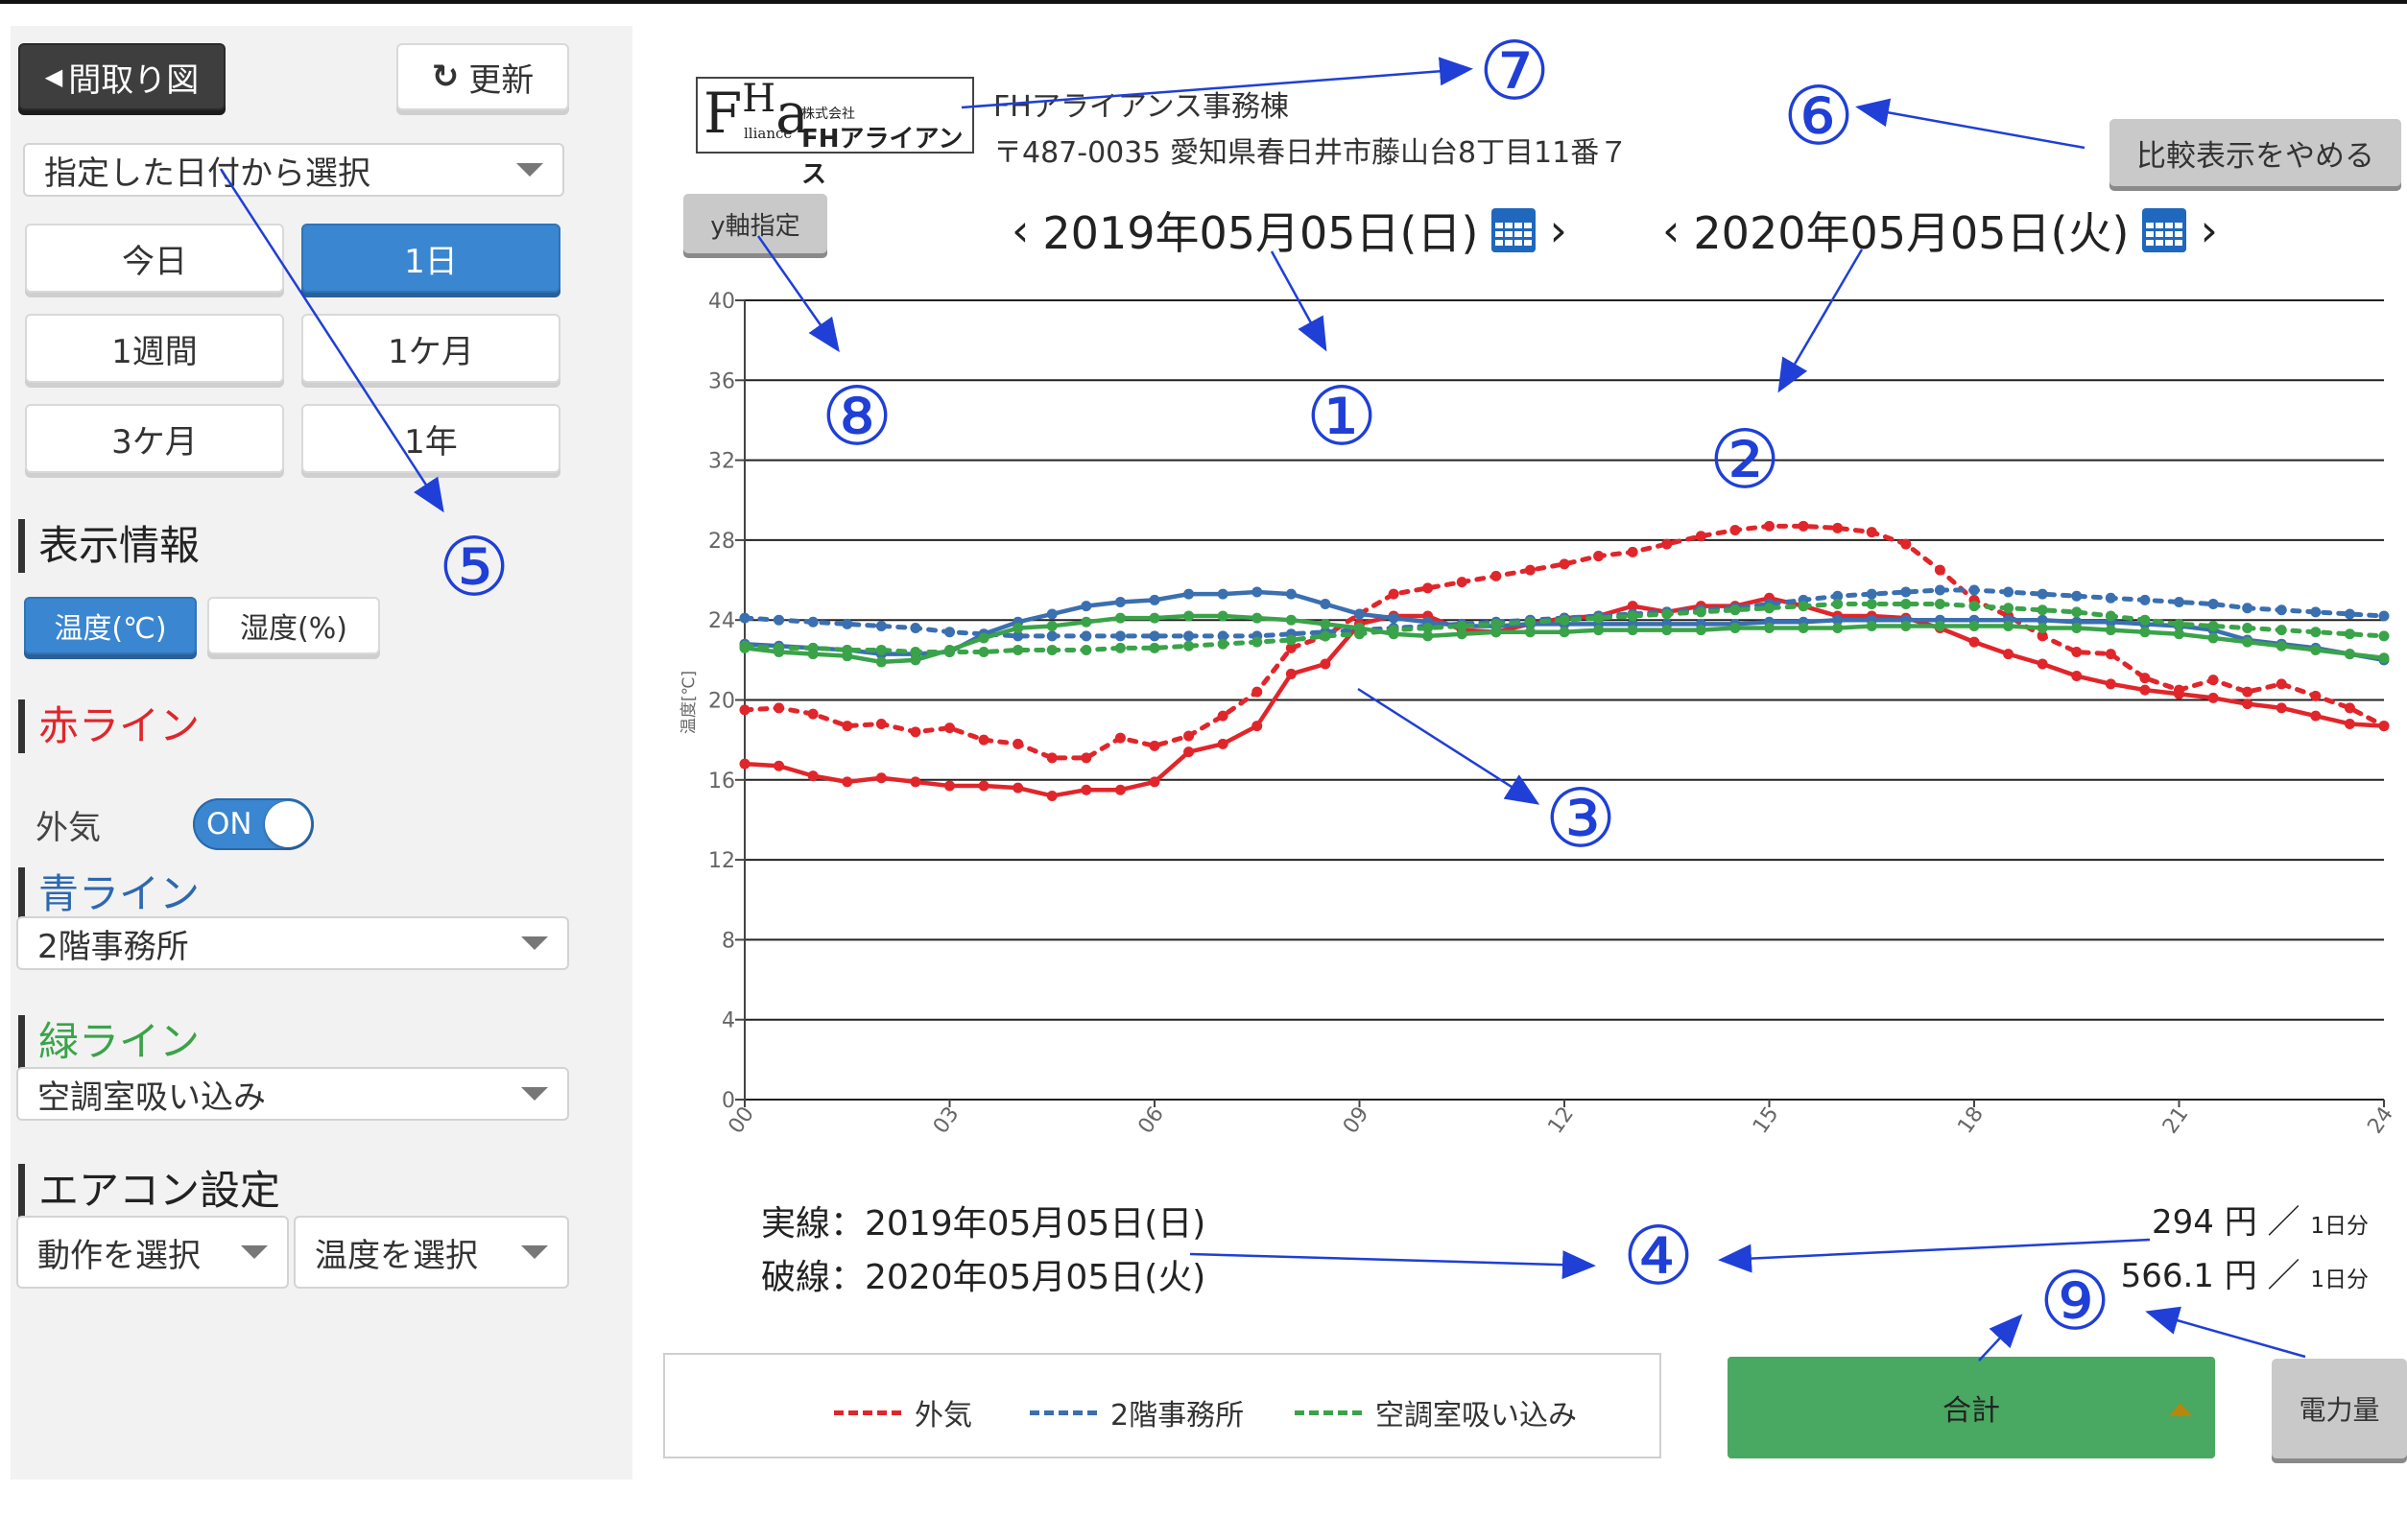  I want to click on temperature-button: 温度(℃), so click(110, 625).